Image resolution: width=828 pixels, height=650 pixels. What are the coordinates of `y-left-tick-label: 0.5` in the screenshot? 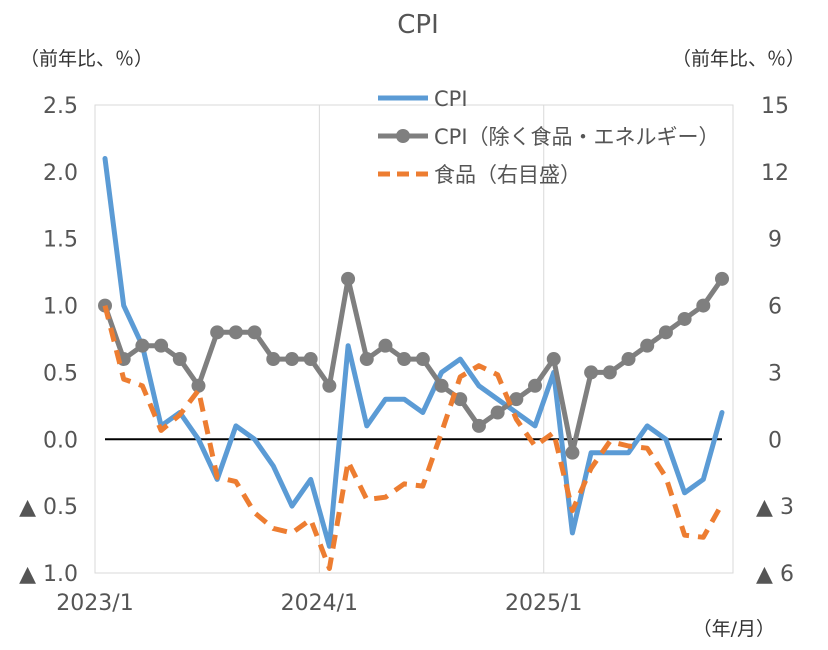 It's located at (60, 373).